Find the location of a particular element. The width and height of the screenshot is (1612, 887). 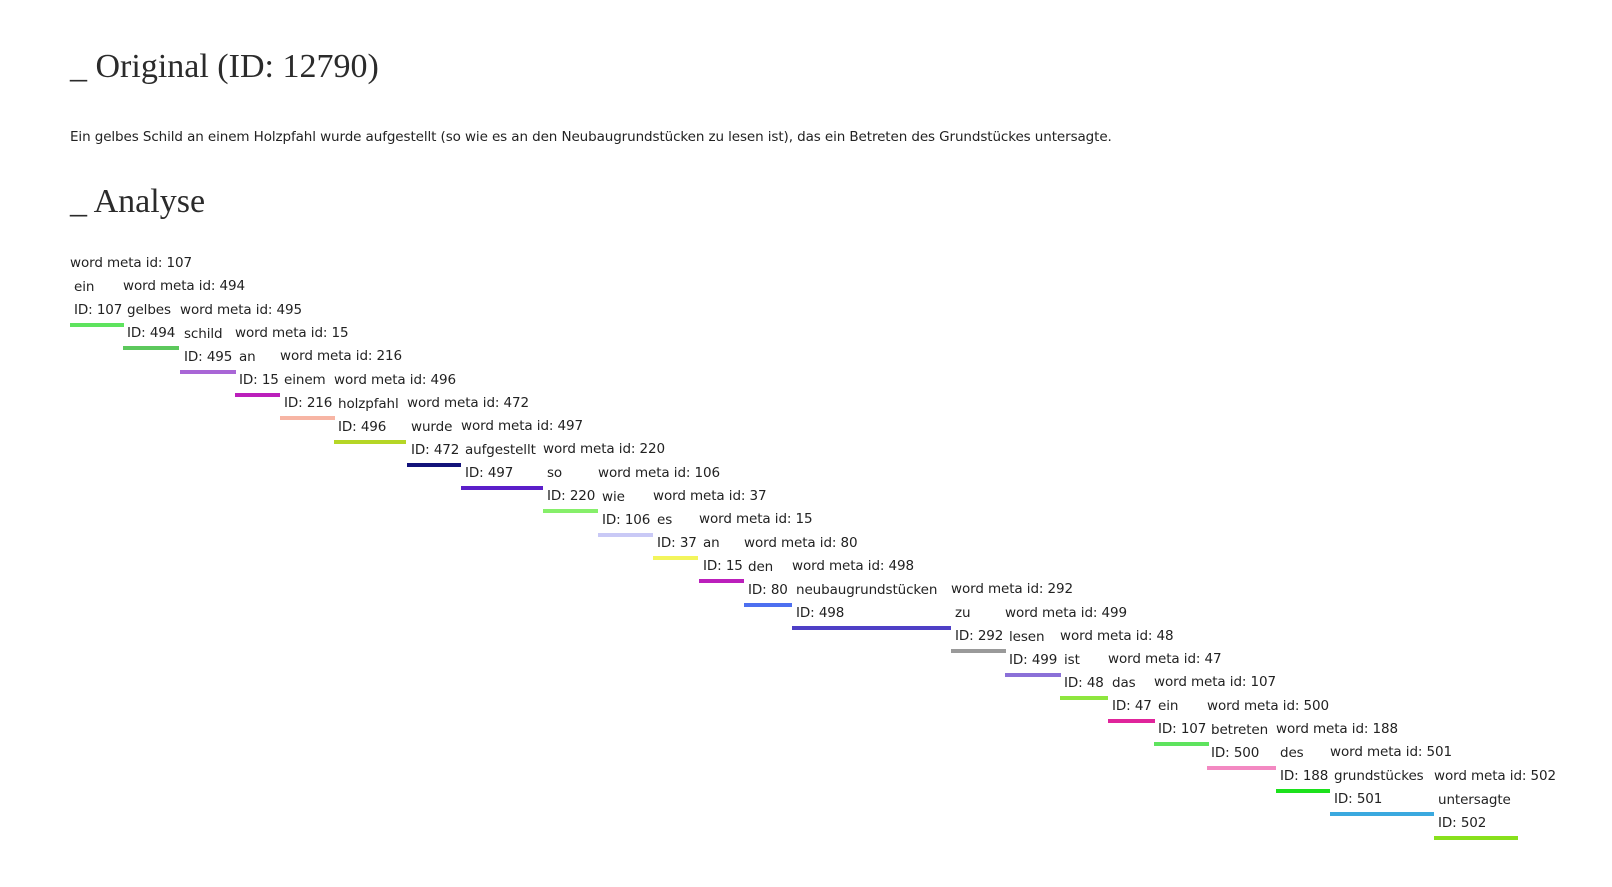

token-meta-id: word meta id: 48 is located at coordinates (1117, 635).